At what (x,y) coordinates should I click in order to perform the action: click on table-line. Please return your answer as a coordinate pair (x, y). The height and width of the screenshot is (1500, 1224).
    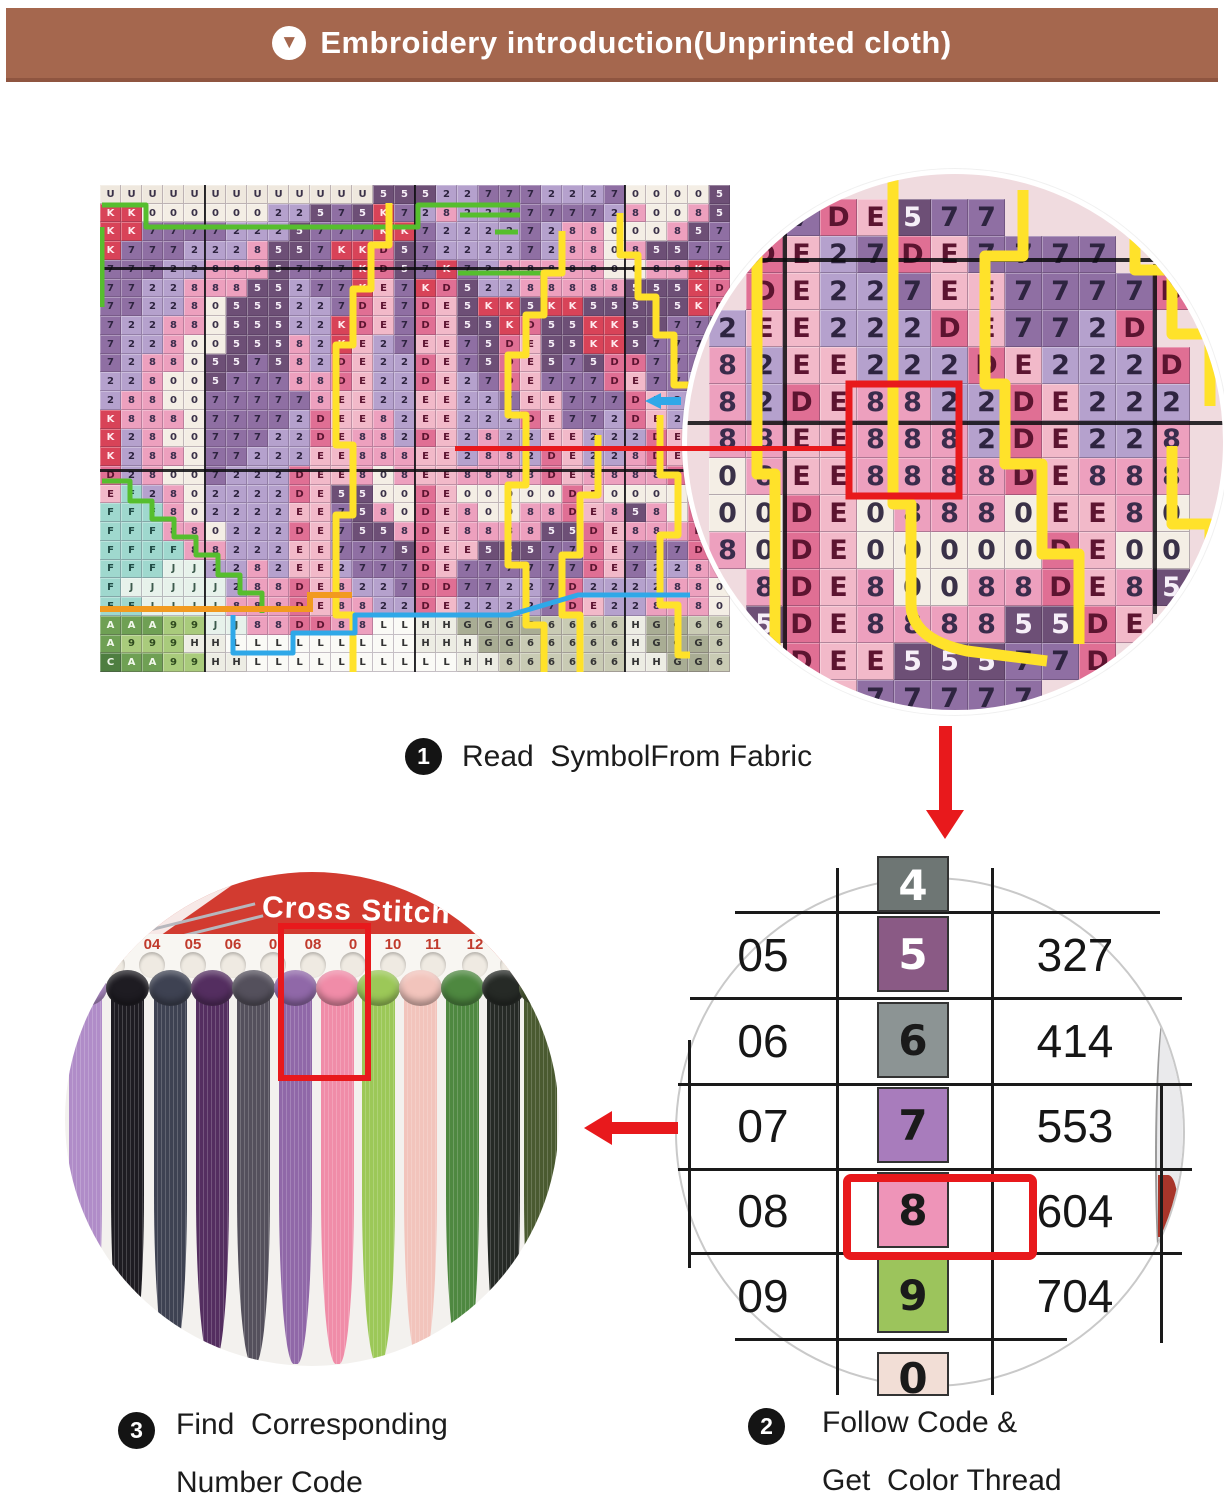
    Looking at the image, I should click on (935, 1084).